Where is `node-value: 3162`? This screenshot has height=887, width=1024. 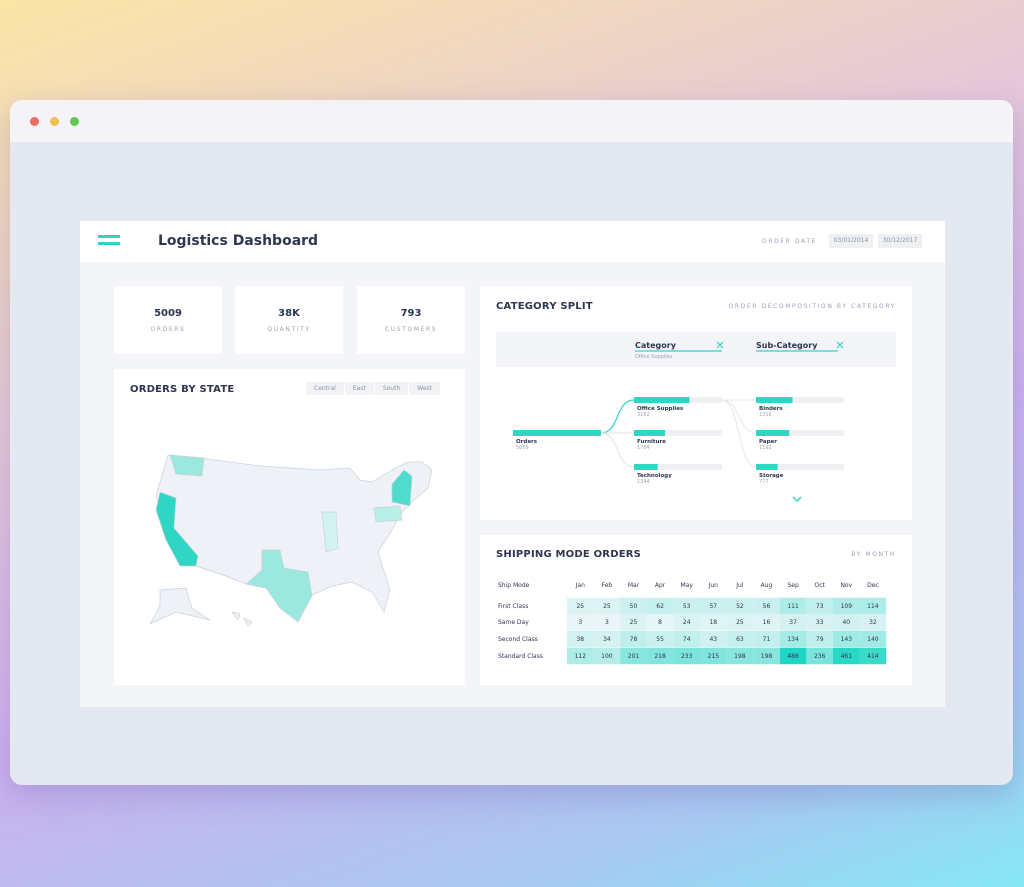 node-value: 3162 is located at coordinates (643, 415).